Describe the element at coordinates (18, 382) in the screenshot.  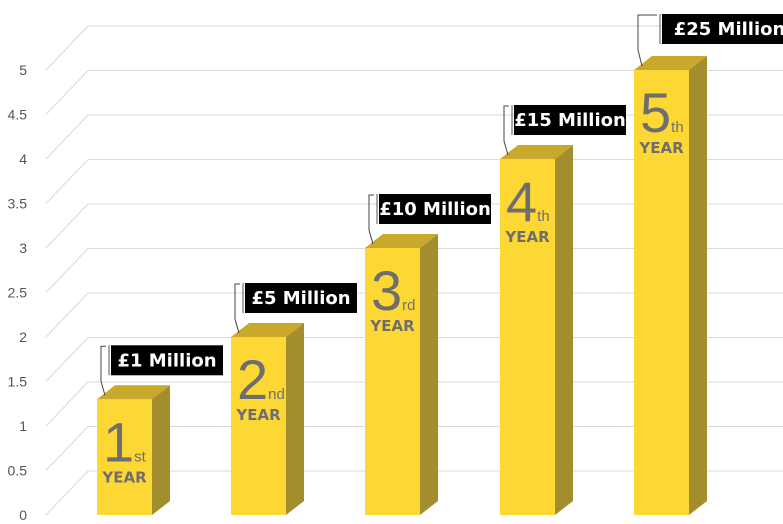
I see `y-tick-label: 1.5` at that location.